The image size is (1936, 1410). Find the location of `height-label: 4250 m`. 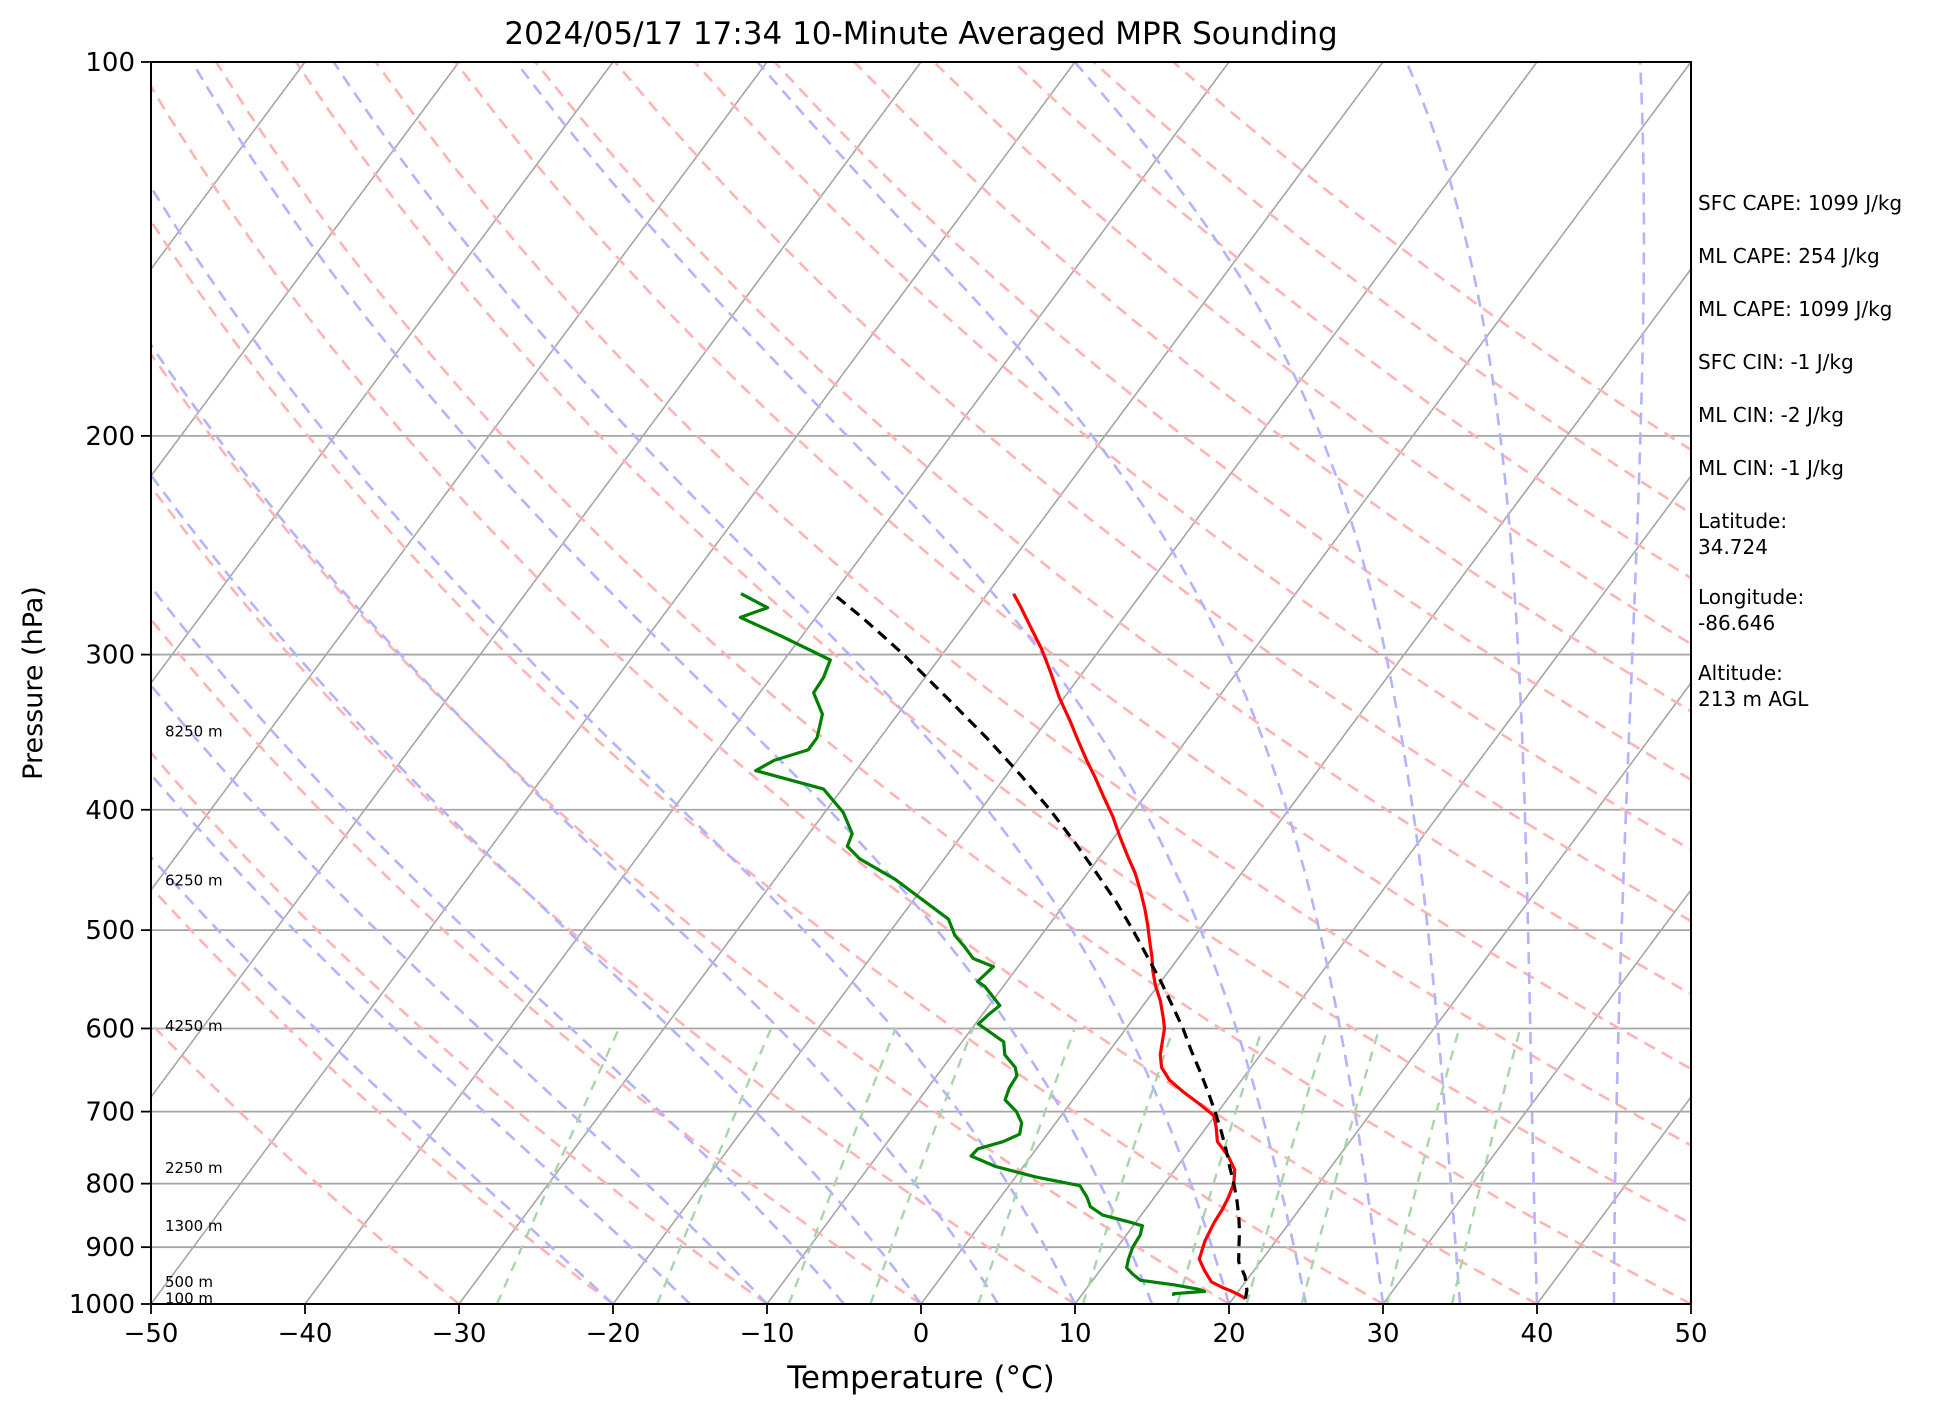

height-label: 4250 m is located at coordinates (194, 1026).